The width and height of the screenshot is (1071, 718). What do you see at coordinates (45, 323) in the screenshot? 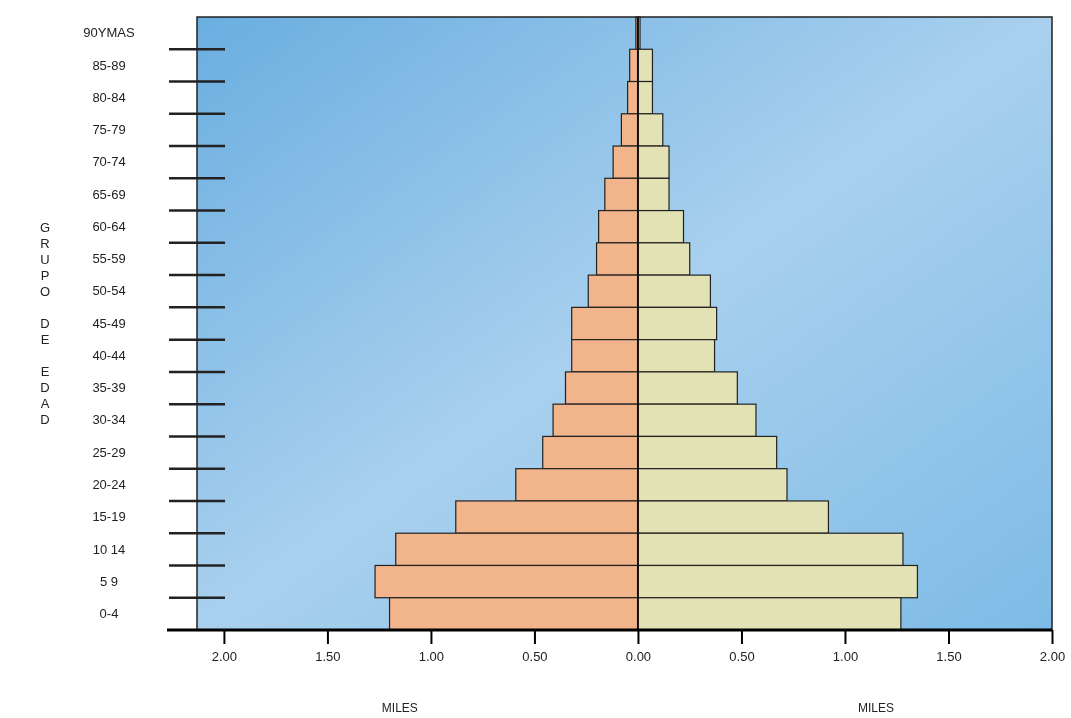
I see `text: GRUPO DE EDAD` at bounding box center [45, 323].